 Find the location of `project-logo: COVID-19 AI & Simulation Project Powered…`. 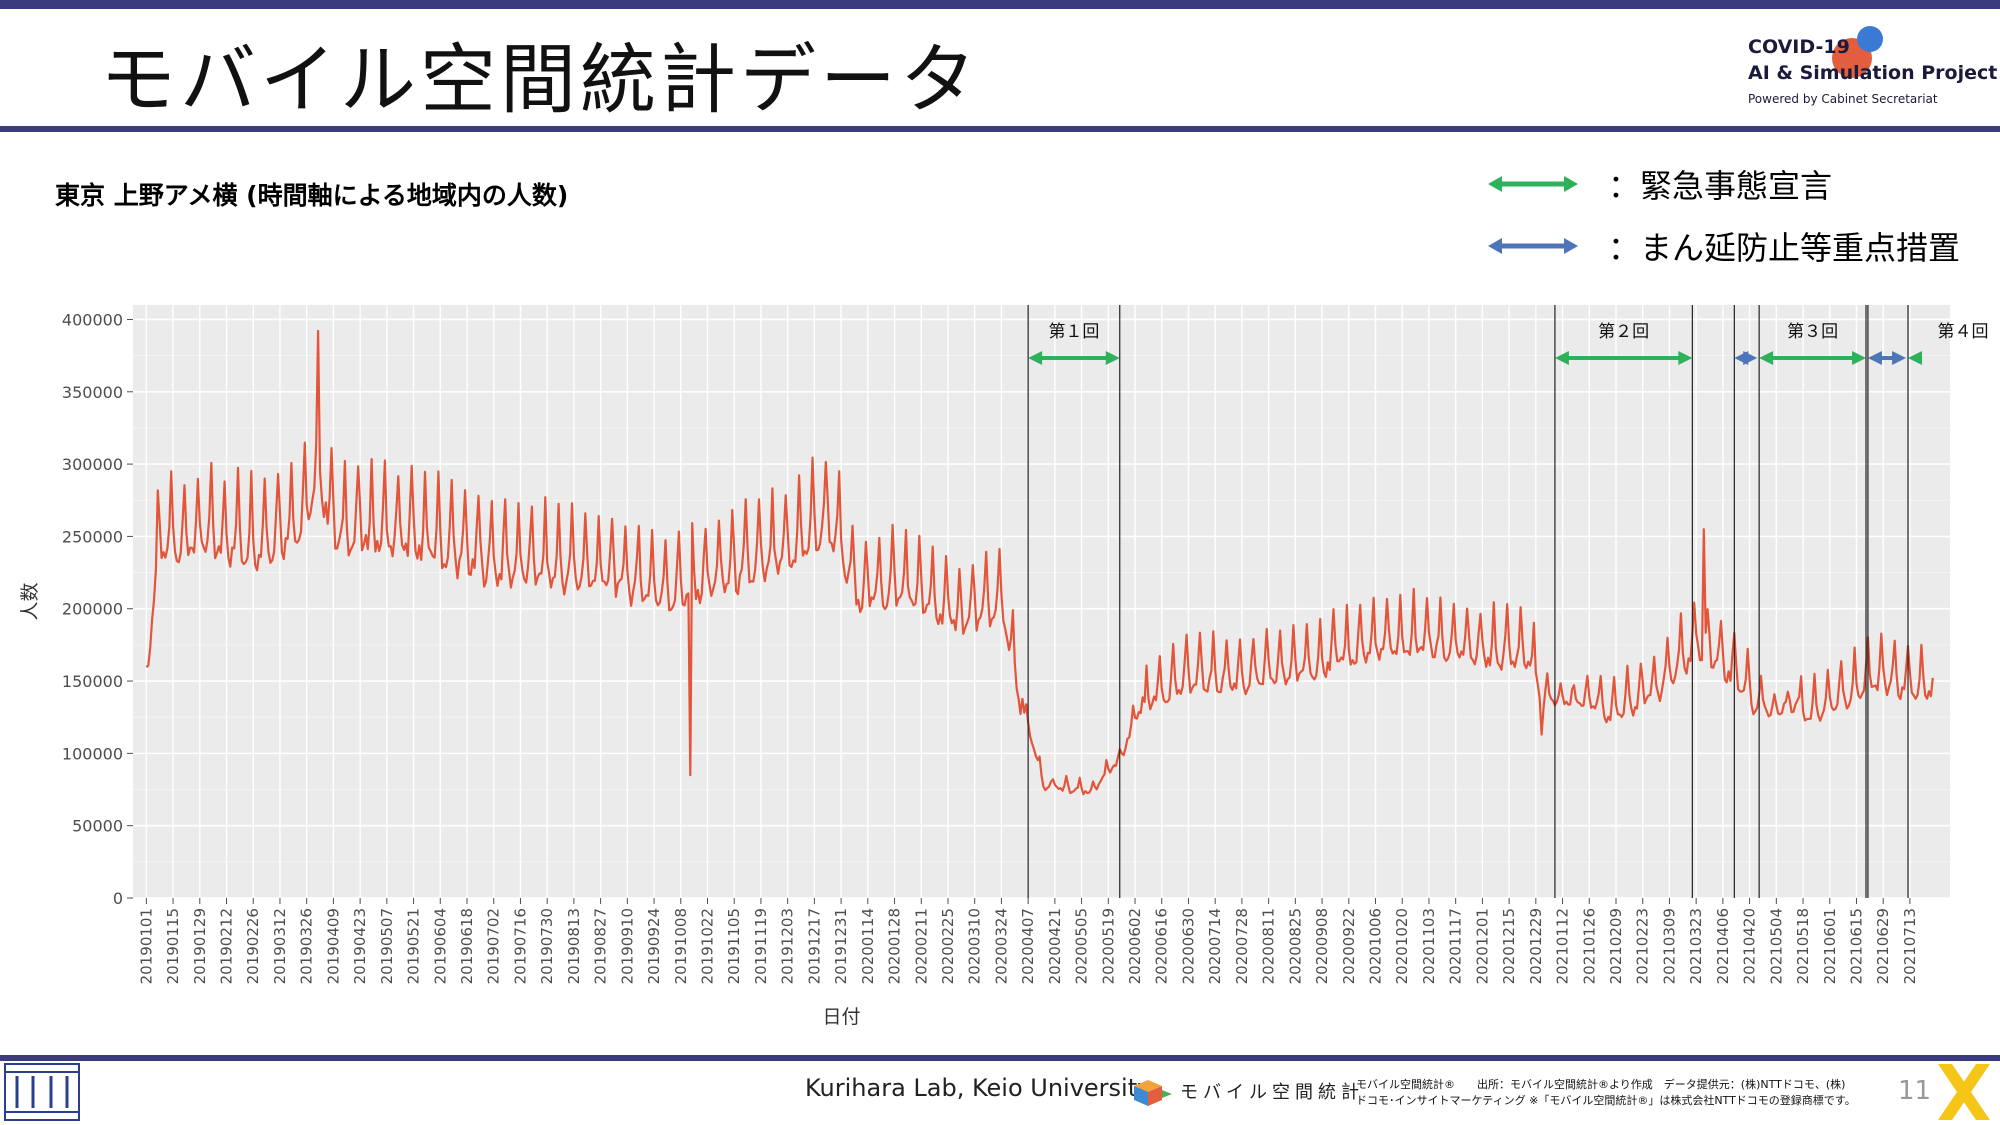

project-logo: COVID-19 AI & Simulation Project Powered… is located at coordinates (1872, 69).